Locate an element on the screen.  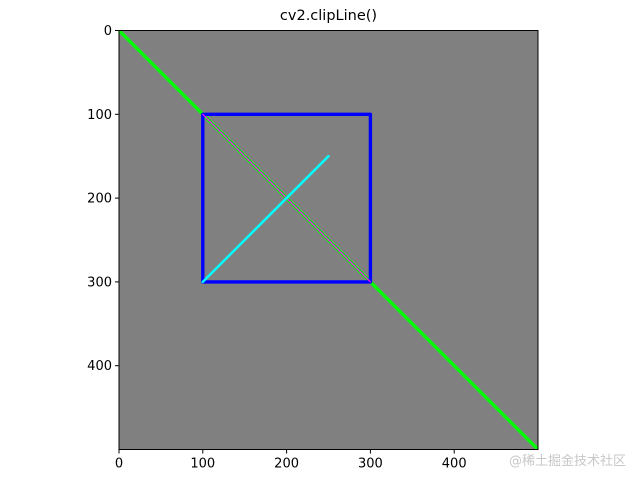
y-tick-label: 0 is located at coordinates (108, 31).